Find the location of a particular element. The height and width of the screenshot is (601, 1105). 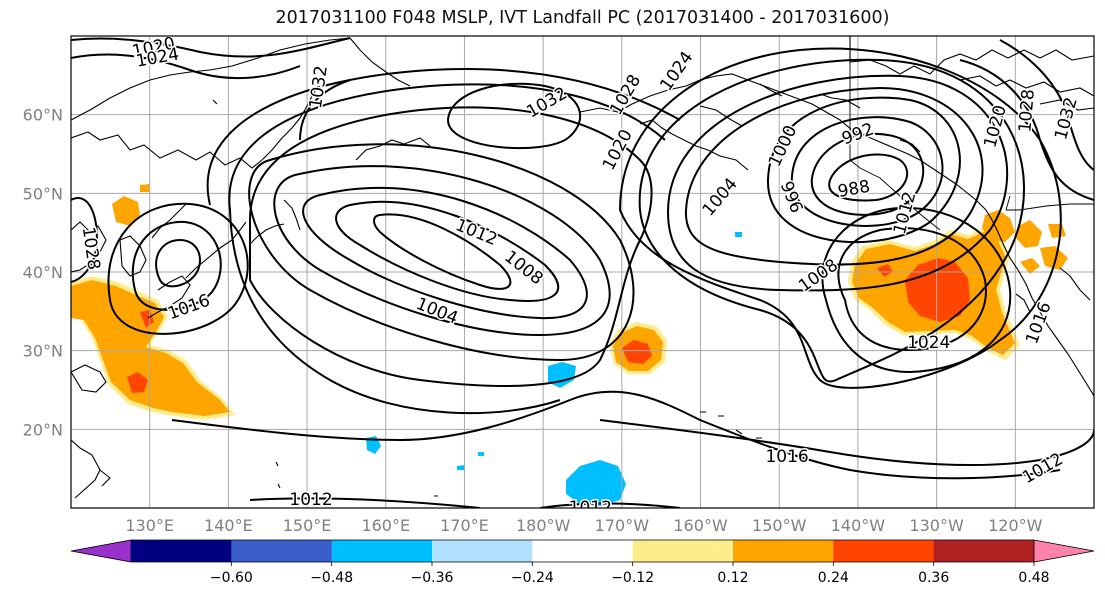

contour-label-19: 1024 is located at coordinates (928, 343).